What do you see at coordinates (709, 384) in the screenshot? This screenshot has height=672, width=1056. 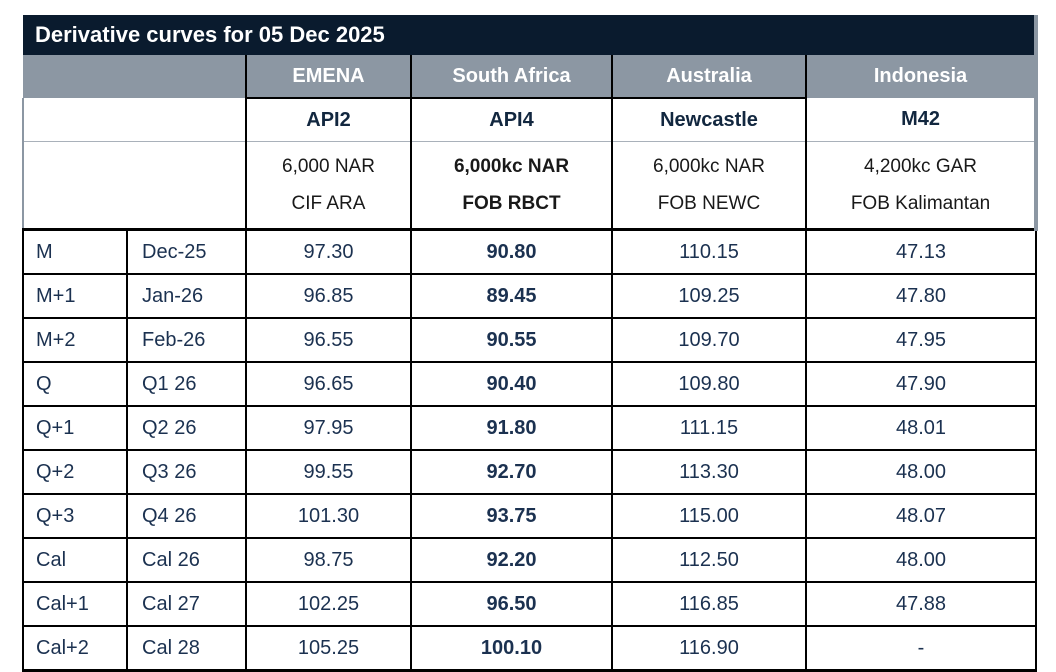 I see `newcastle-value-cell: 109.80` at bounding box center [709, 384].